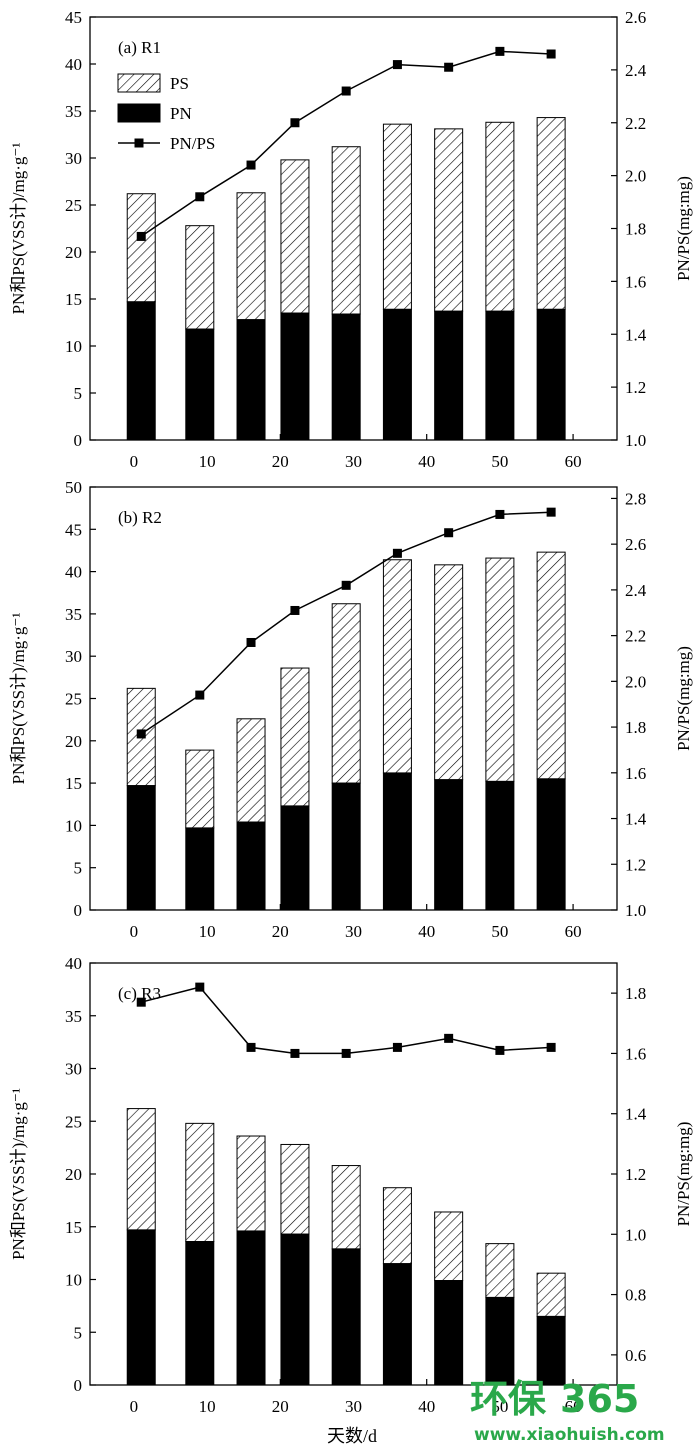  I want to click on ytick-right-label-a-7: 2.4, so click(636, 70).